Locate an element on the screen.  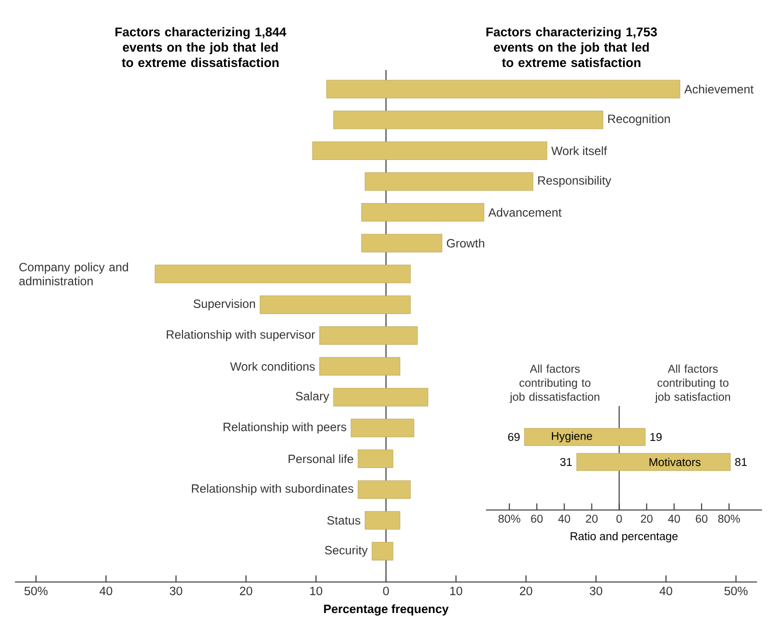
y-tick-label: Work itself is located at coordinates (579, 151).